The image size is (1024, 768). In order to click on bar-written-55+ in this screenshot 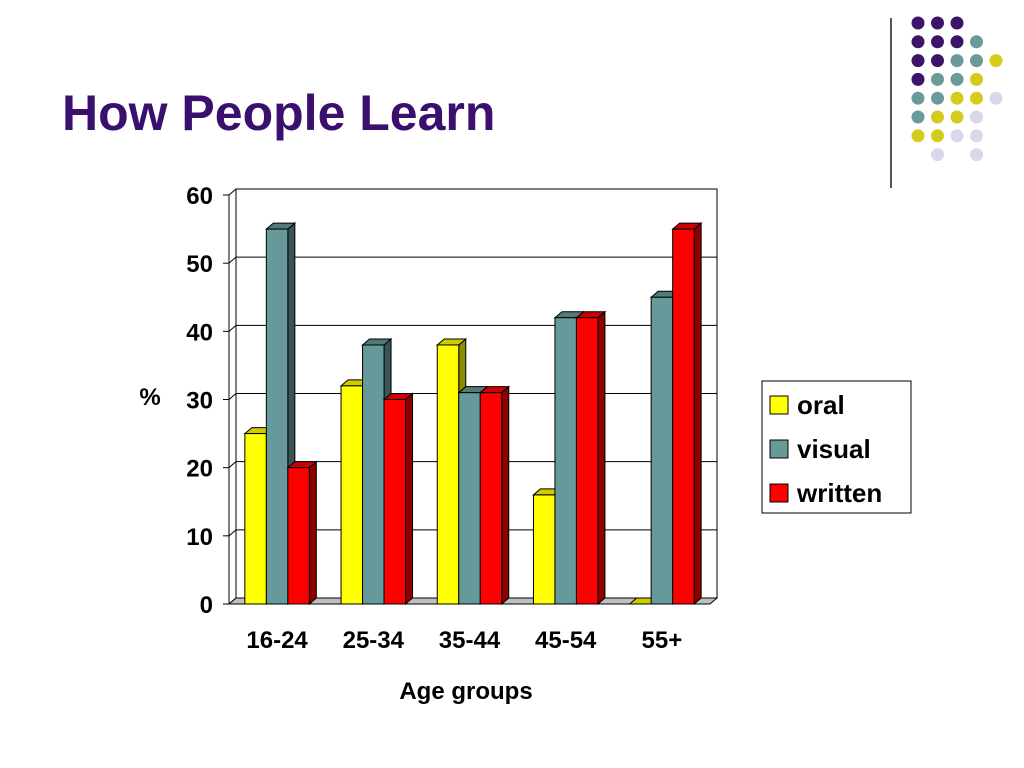, I will do `click(687, 413)`.